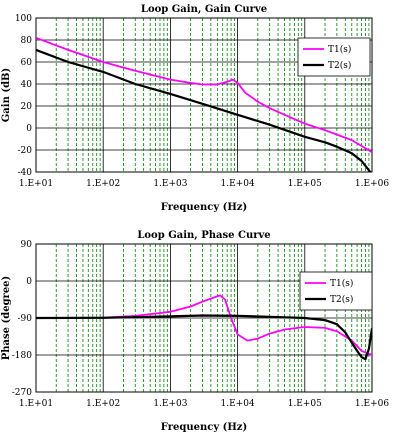 Image resolution: width=393 pixels, height=445 pixels. I want to click on gain-x-tick-label: 1.E+01, so click(36, 184).